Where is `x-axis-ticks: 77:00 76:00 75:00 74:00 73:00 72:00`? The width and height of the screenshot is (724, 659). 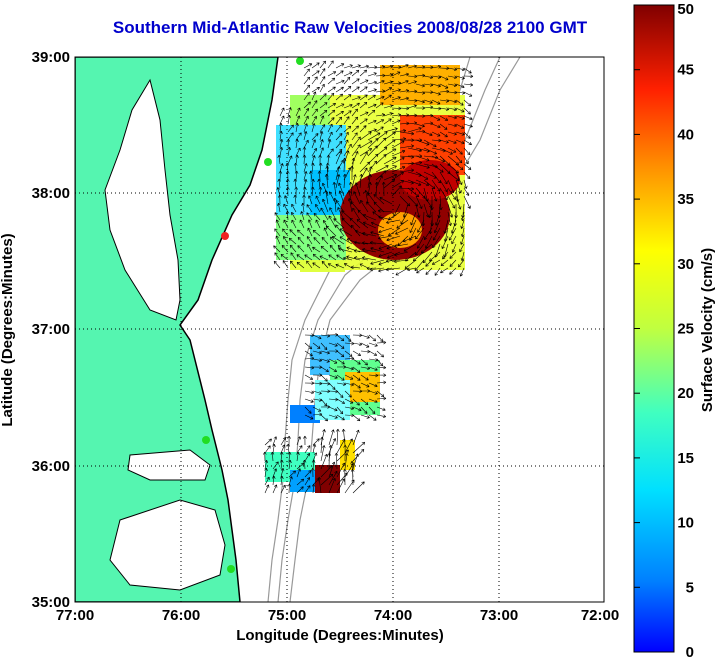
x-axis-ticks: 77:00 76:00 75:00 74:00 73:00 72:00 is located at coordinates (337, 615).